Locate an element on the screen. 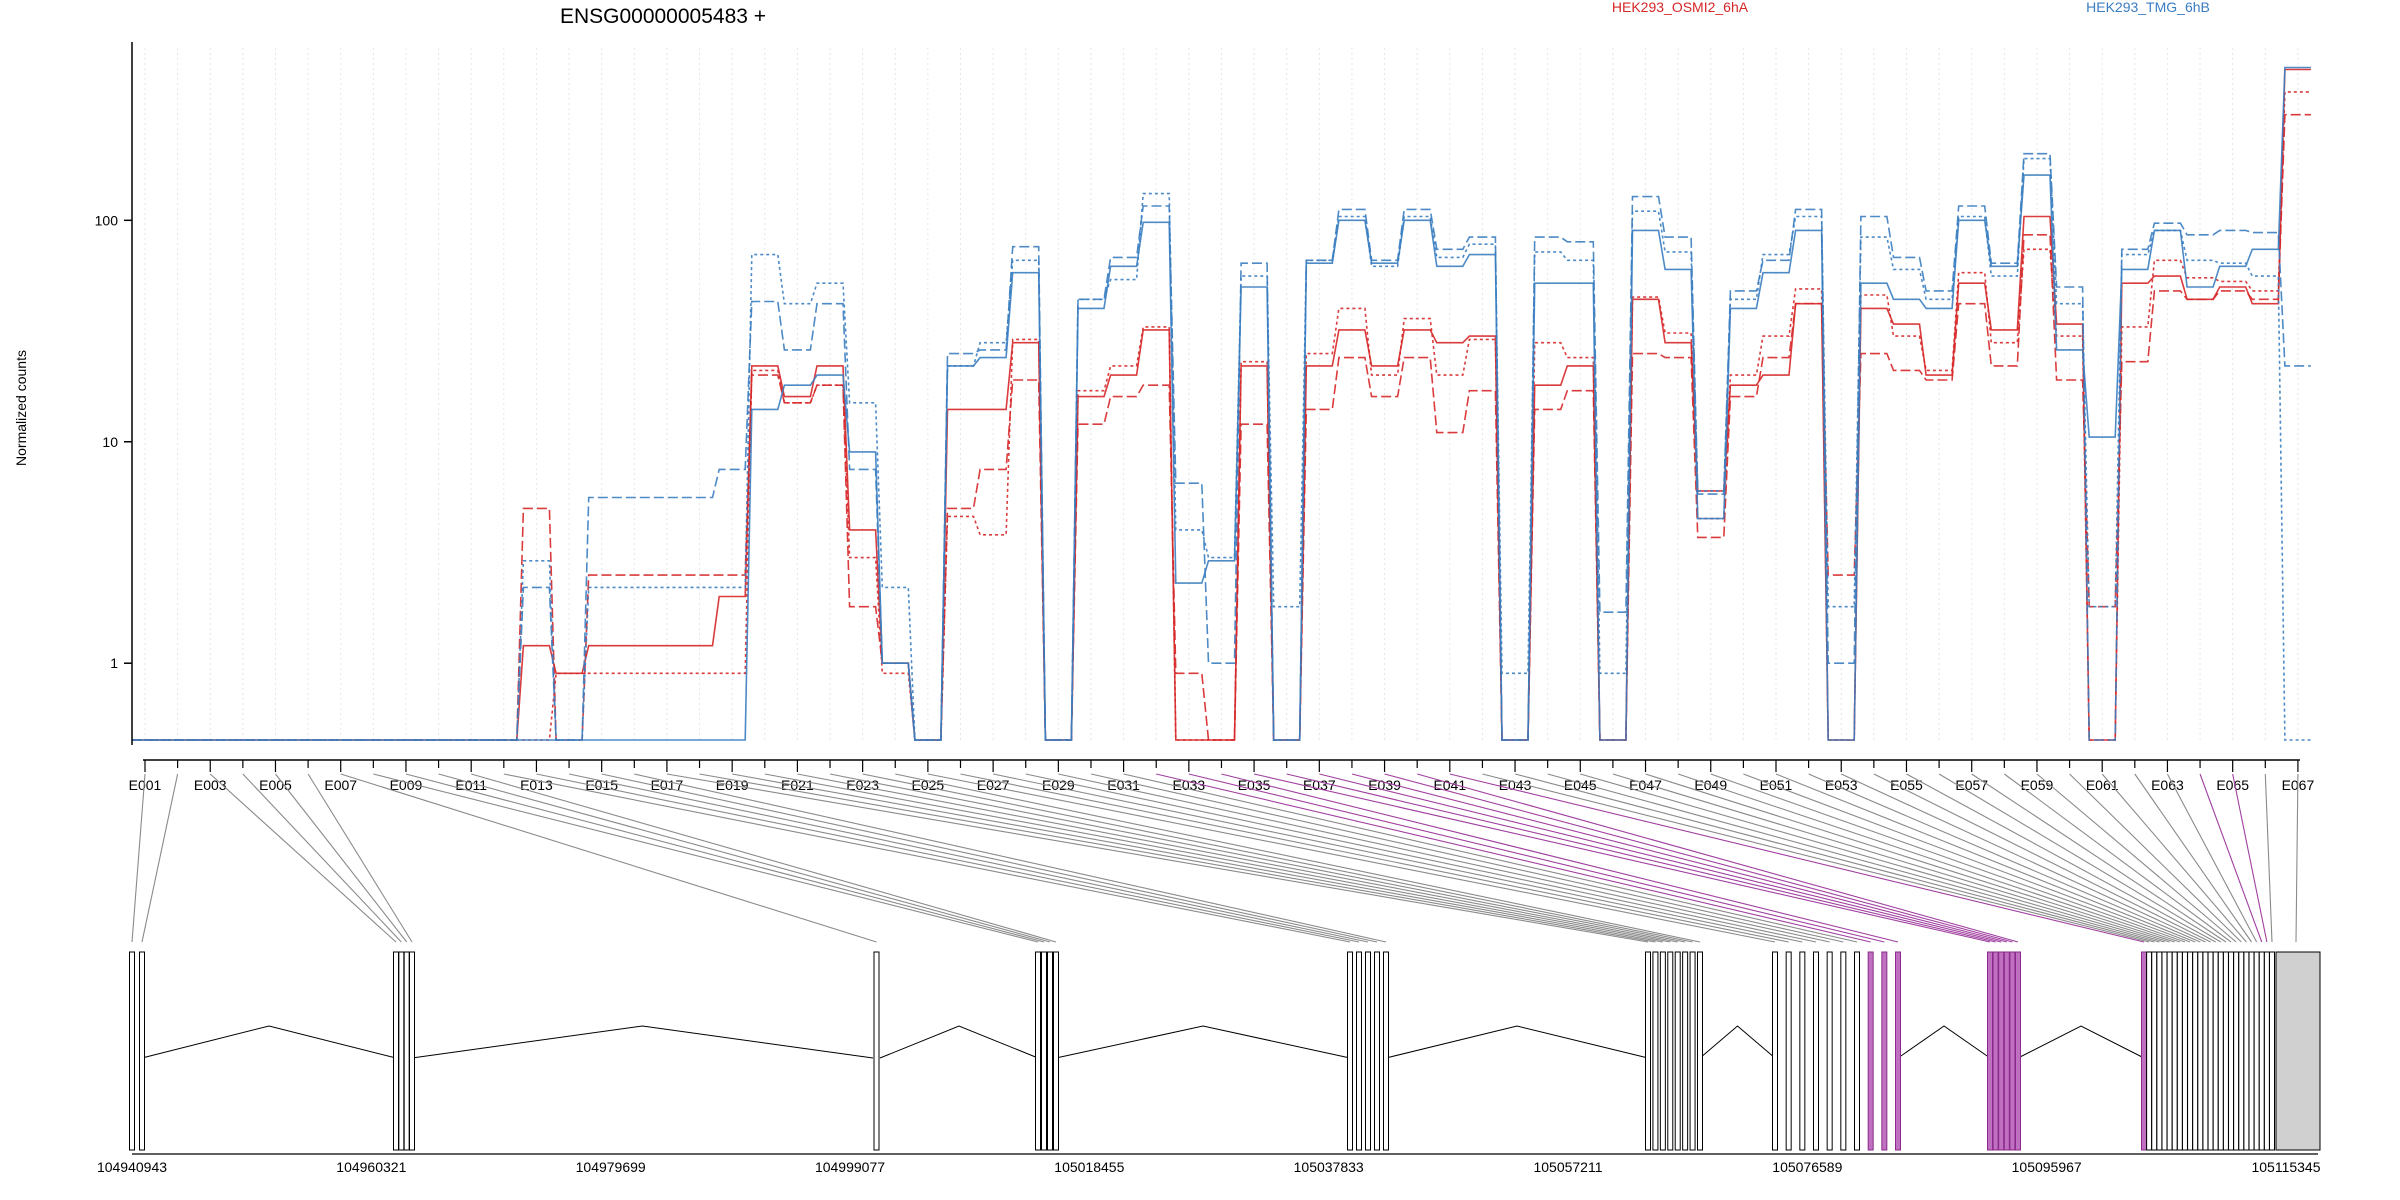 This screenshot has height=1200, width=2400. x-tick-label: E039 is located at coordinates (1384, 785).